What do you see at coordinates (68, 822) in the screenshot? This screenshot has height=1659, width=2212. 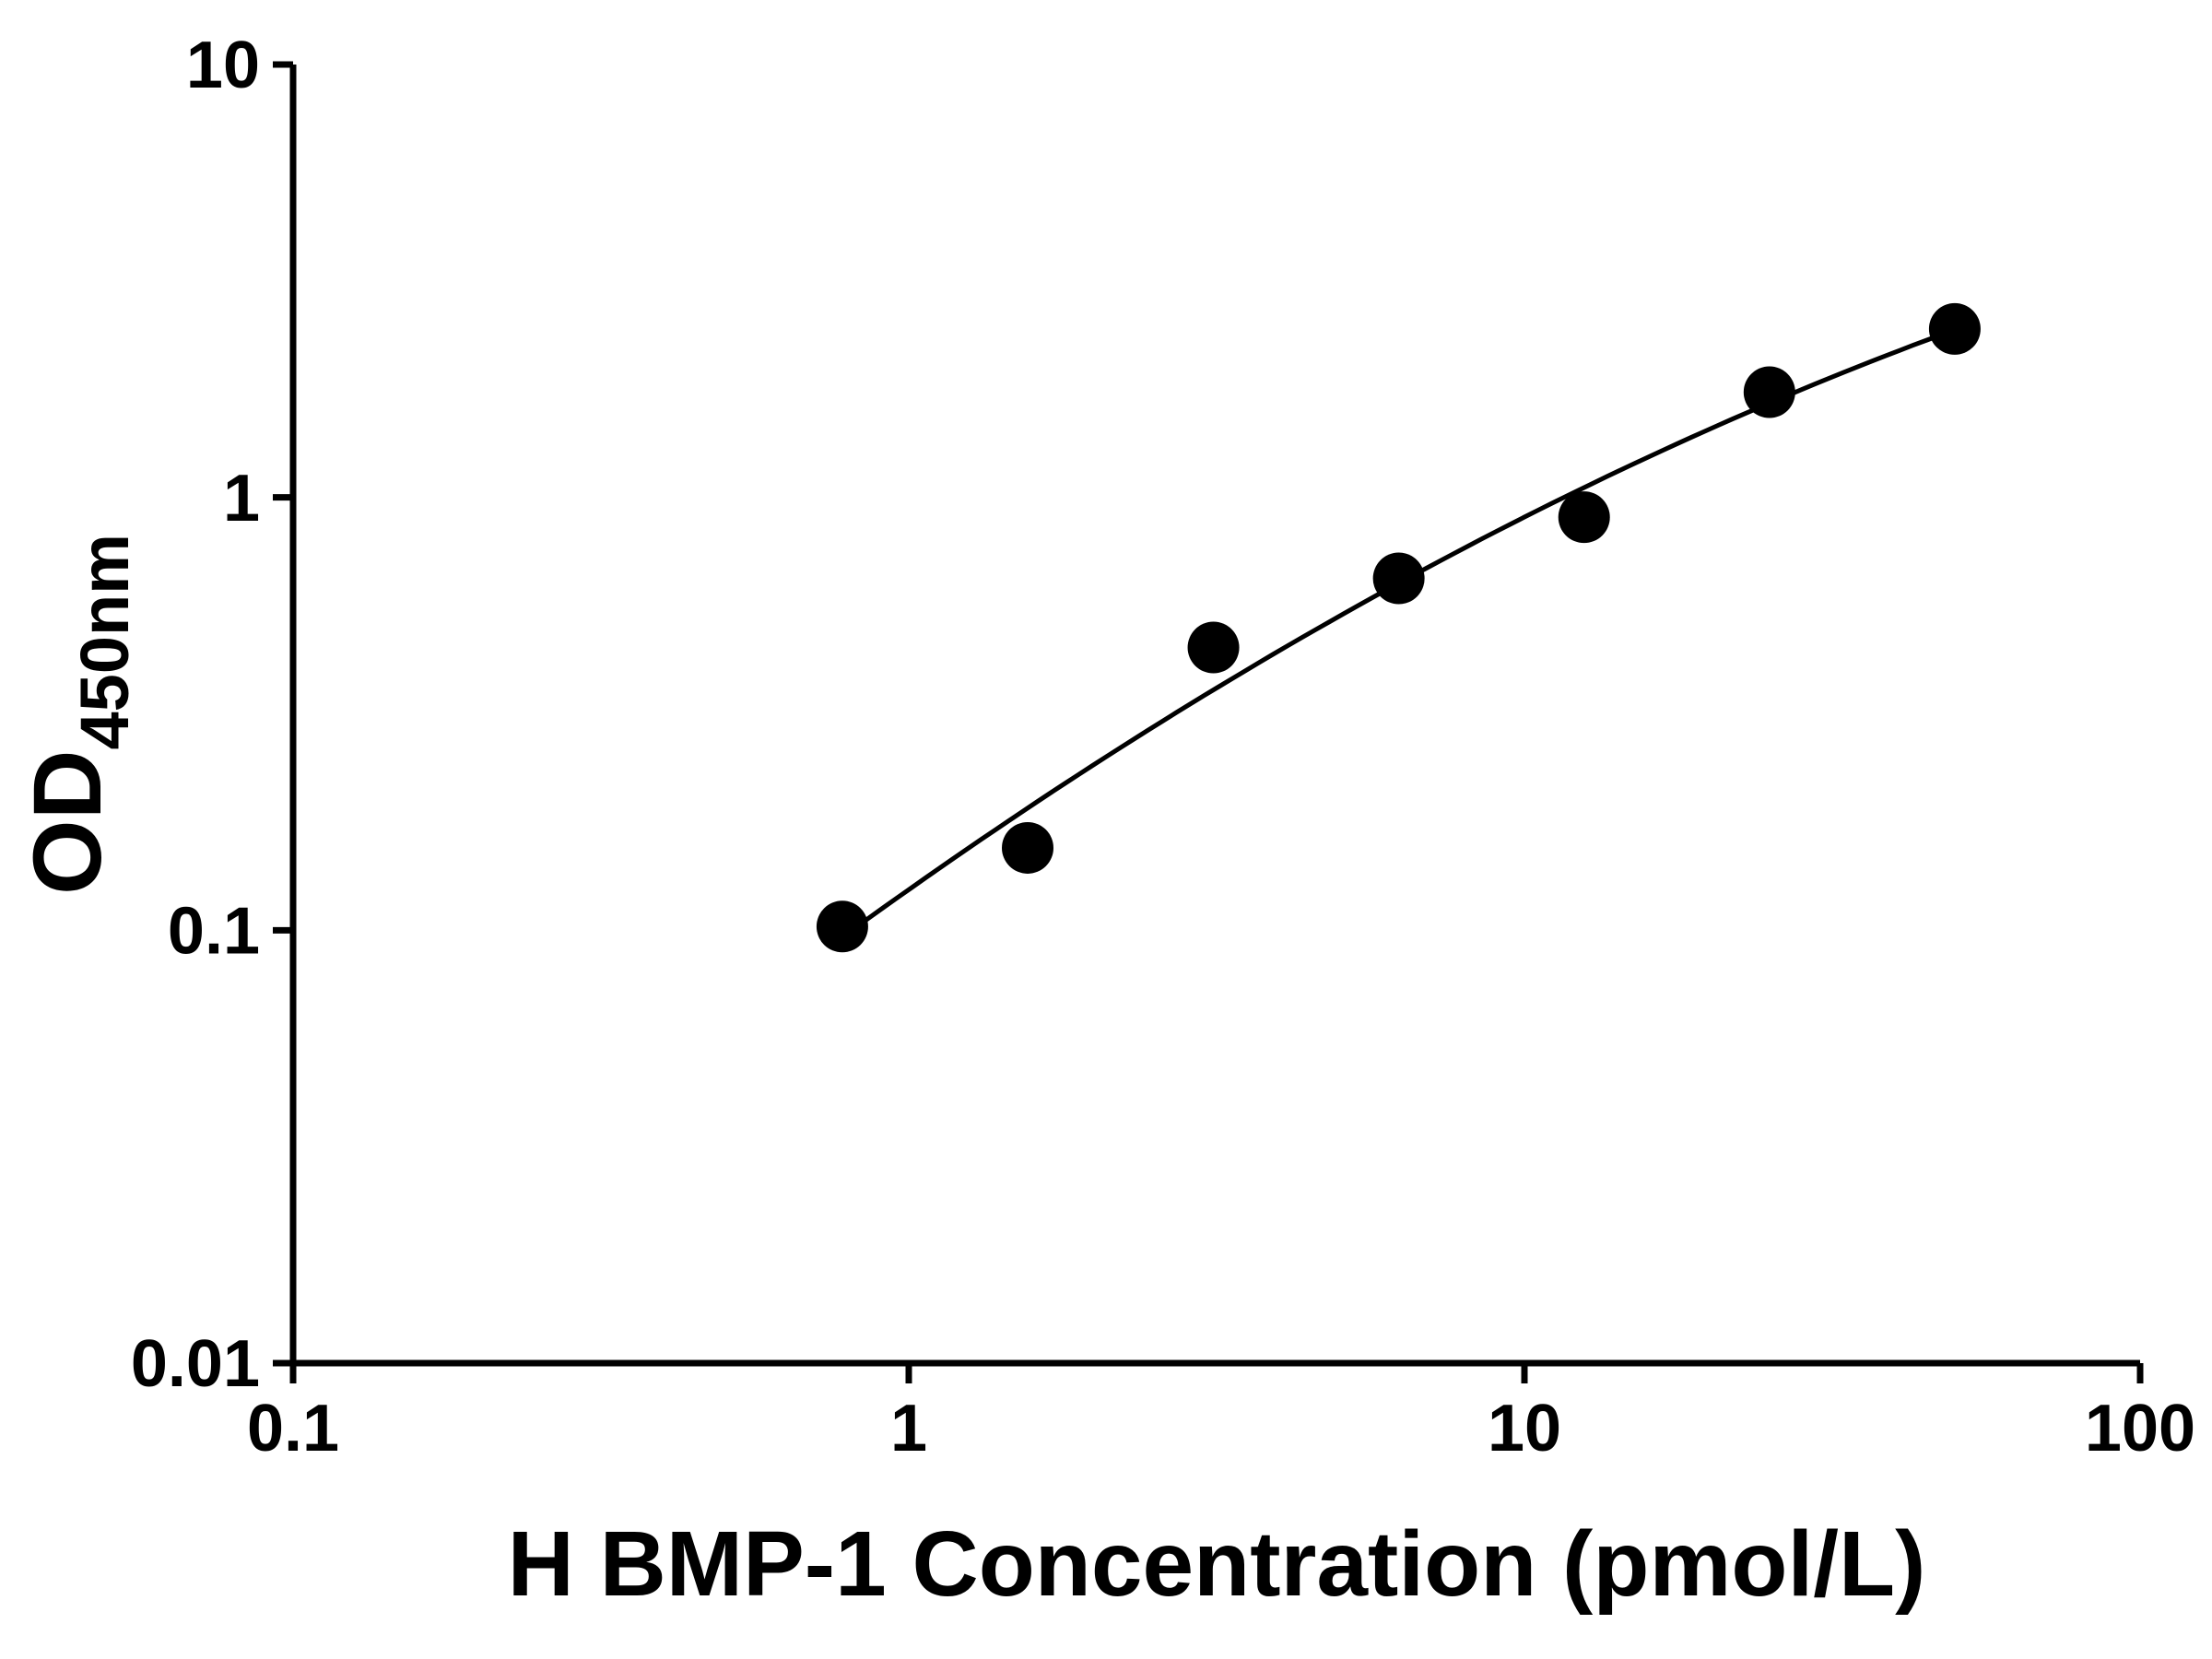 I see `y-axis-title-main: OD` at bounding box center [68, 822].